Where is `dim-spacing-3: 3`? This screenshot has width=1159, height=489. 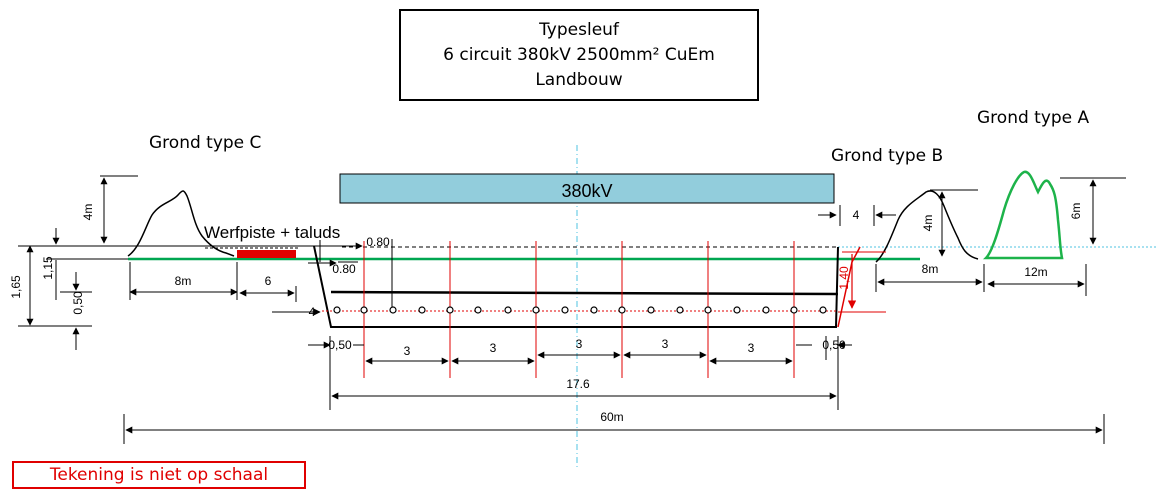
dim-spacing-3: 3 is located at coordinates (579, 344).